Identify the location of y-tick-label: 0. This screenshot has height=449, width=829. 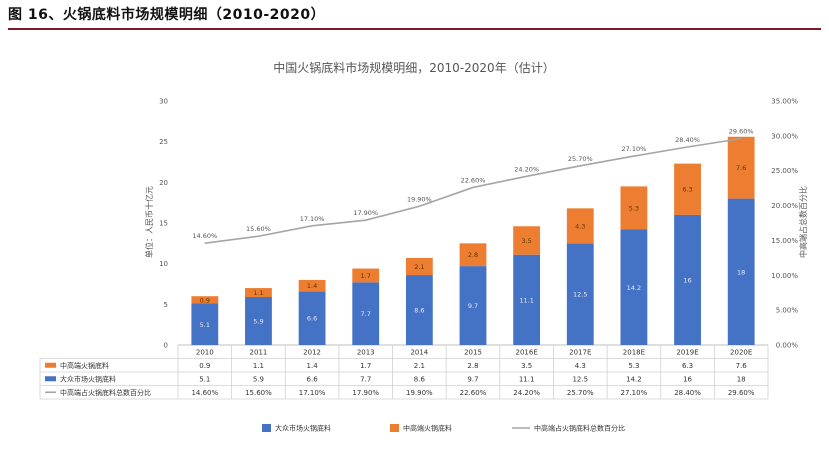
(166, 346).